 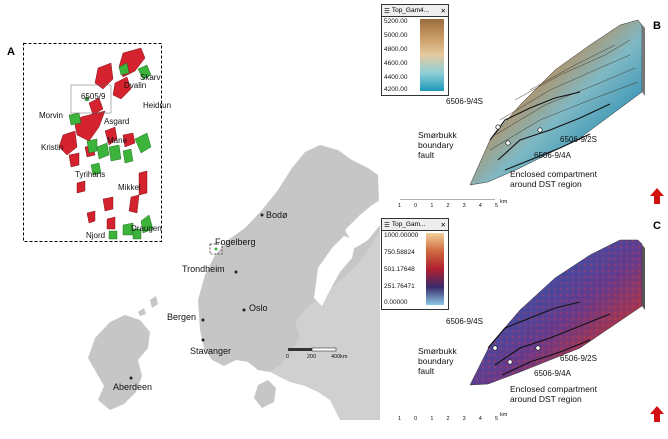 I want to click on map-scale-bar, so click(x=312, y=349).